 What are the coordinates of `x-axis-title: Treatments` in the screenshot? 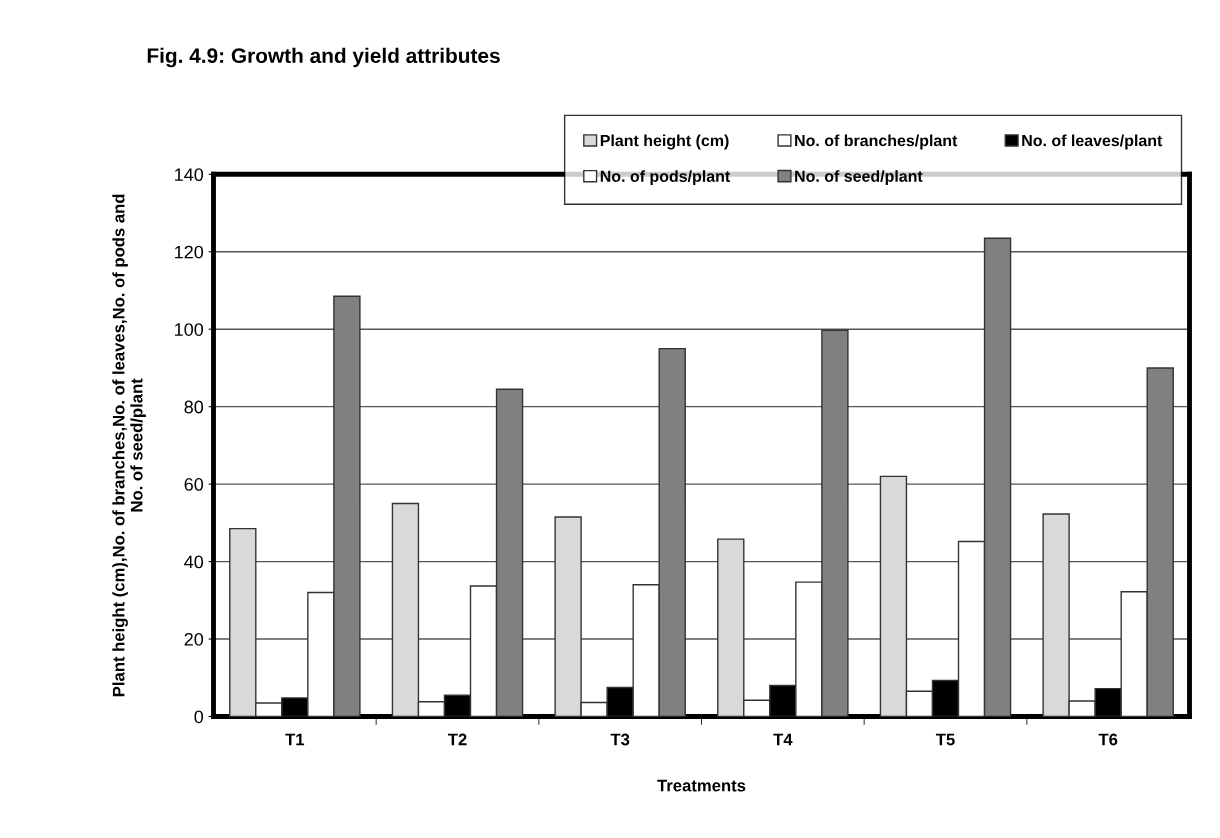 It's located at (701, 785).